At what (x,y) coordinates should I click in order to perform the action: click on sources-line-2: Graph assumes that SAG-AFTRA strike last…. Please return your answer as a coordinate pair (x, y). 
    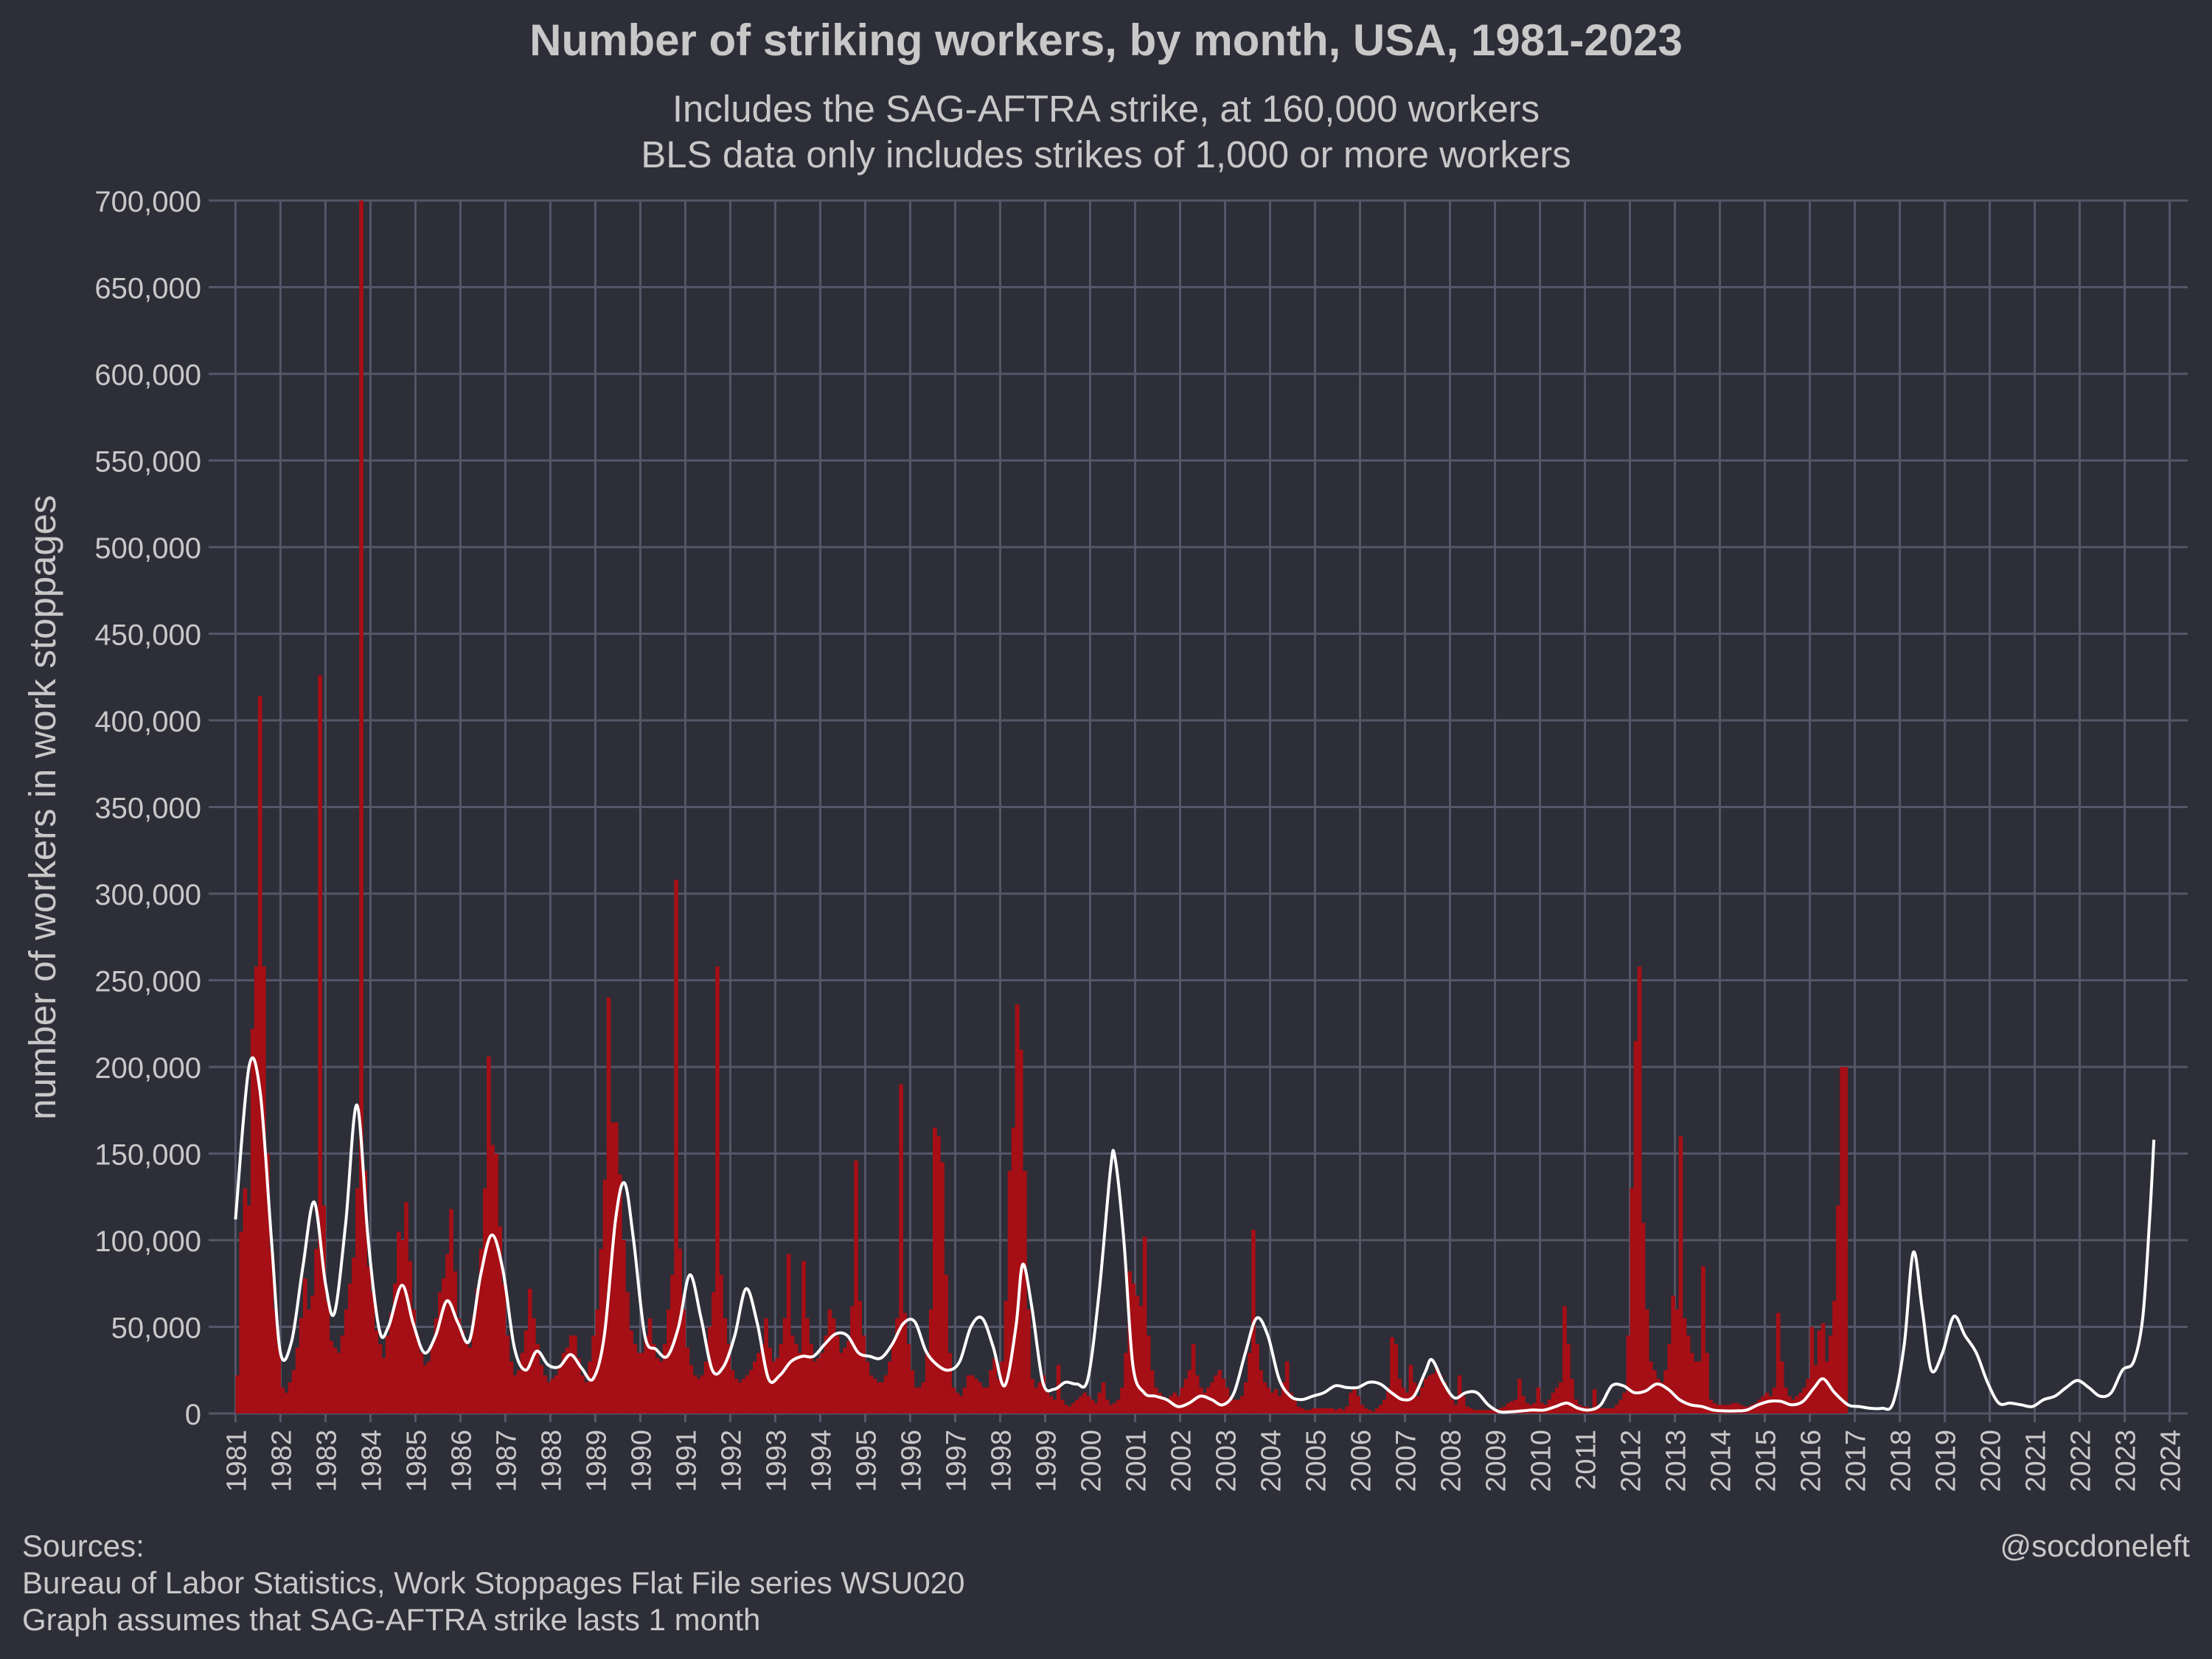
    Looking at the image, I should click on (391, 1619).